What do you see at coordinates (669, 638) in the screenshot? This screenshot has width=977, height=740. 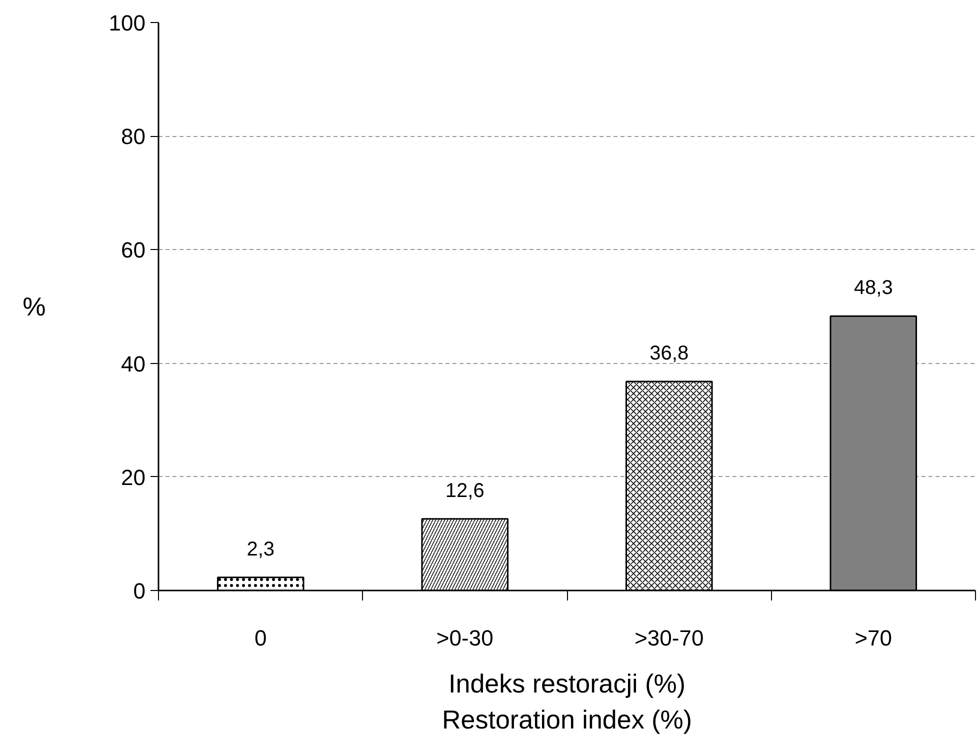 I see `x-tick-label: >30-70` at bounding box center [669, 638].